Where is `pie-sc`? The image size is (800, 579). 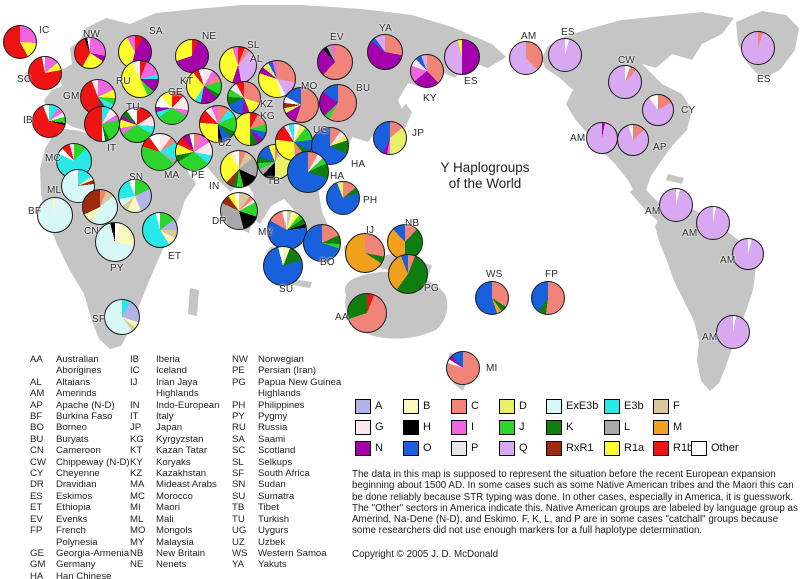
pie-sc is located at coordinates (45, 73).